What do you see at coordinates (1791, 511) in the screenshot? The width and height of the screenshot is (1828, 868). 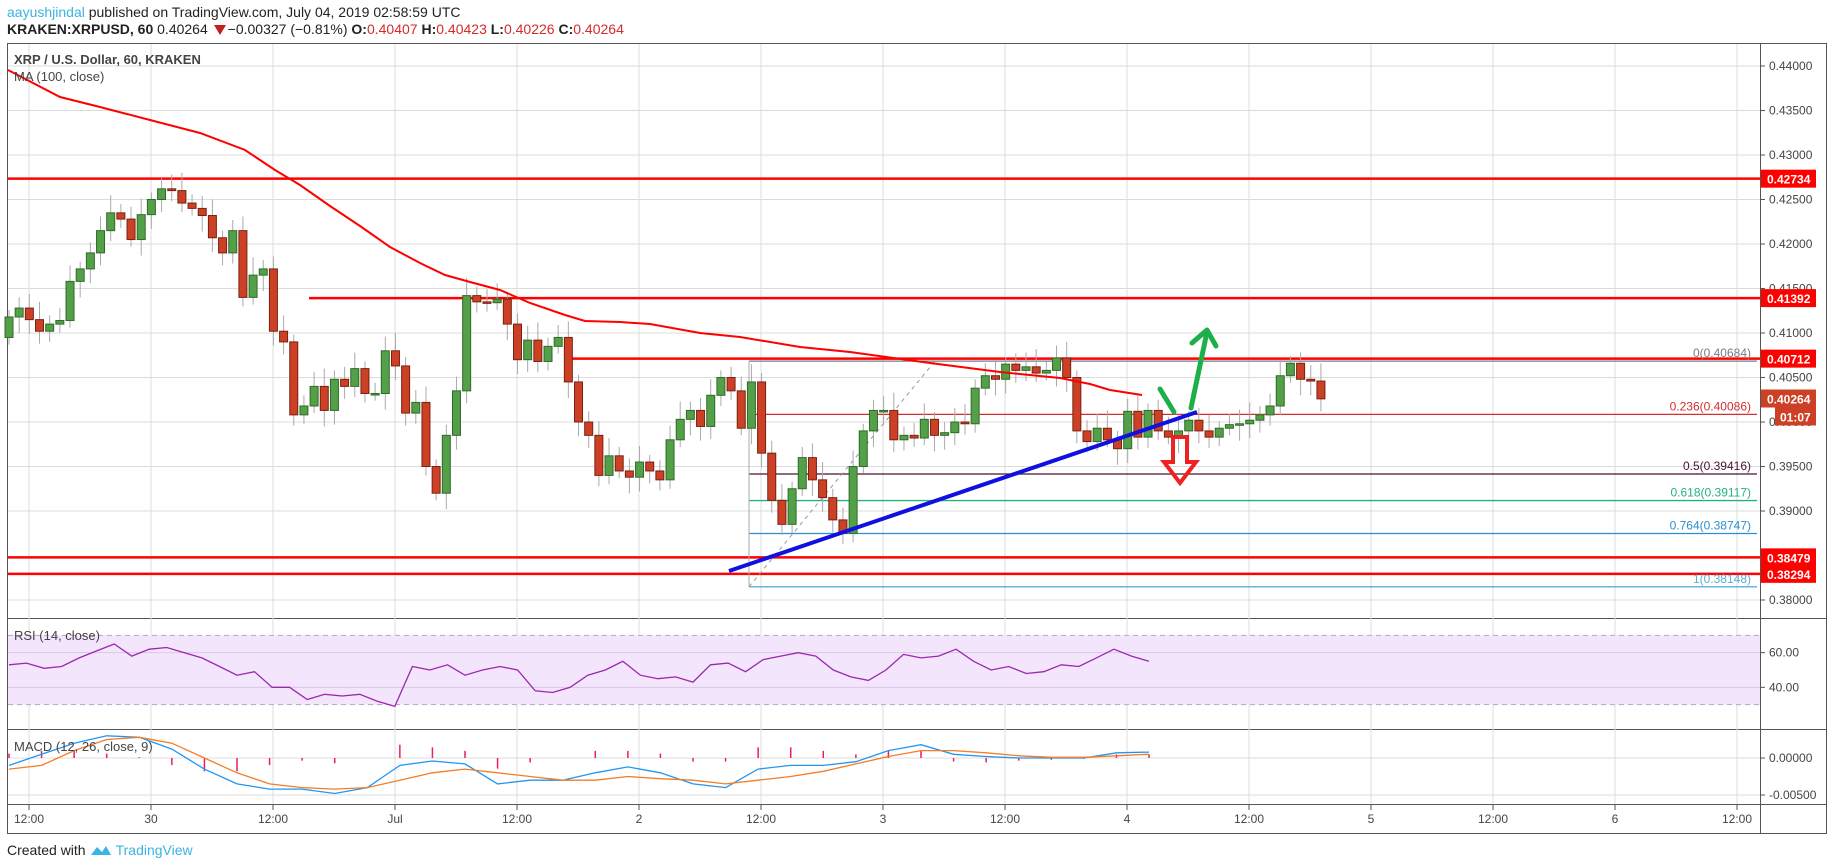 I see `svg-text: 0.39000` at bounding box center [1791, 511].